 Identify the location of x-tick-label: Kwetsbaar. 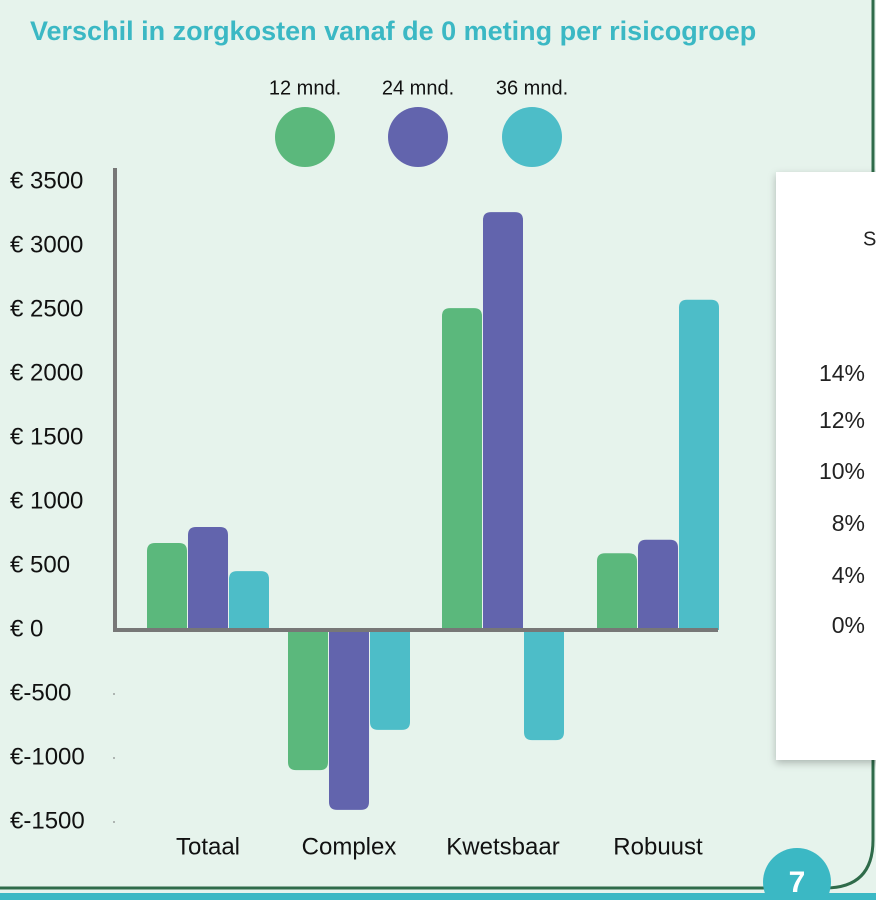
(502, 846).